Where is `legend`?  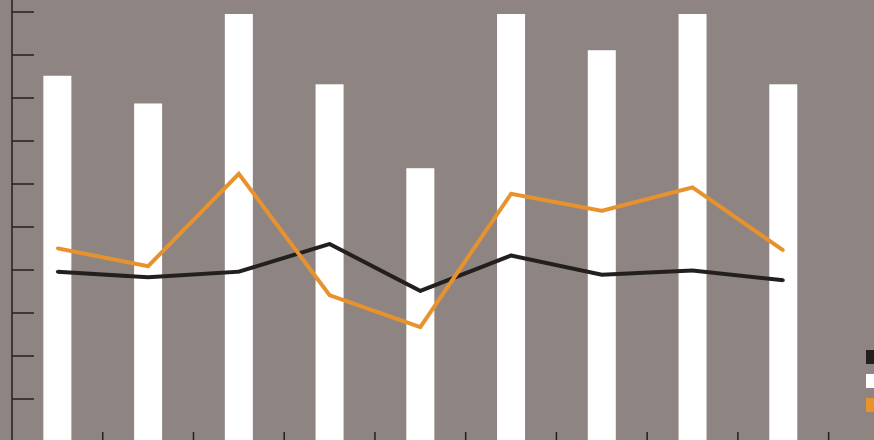
legend is located at coordinates (870, 381).